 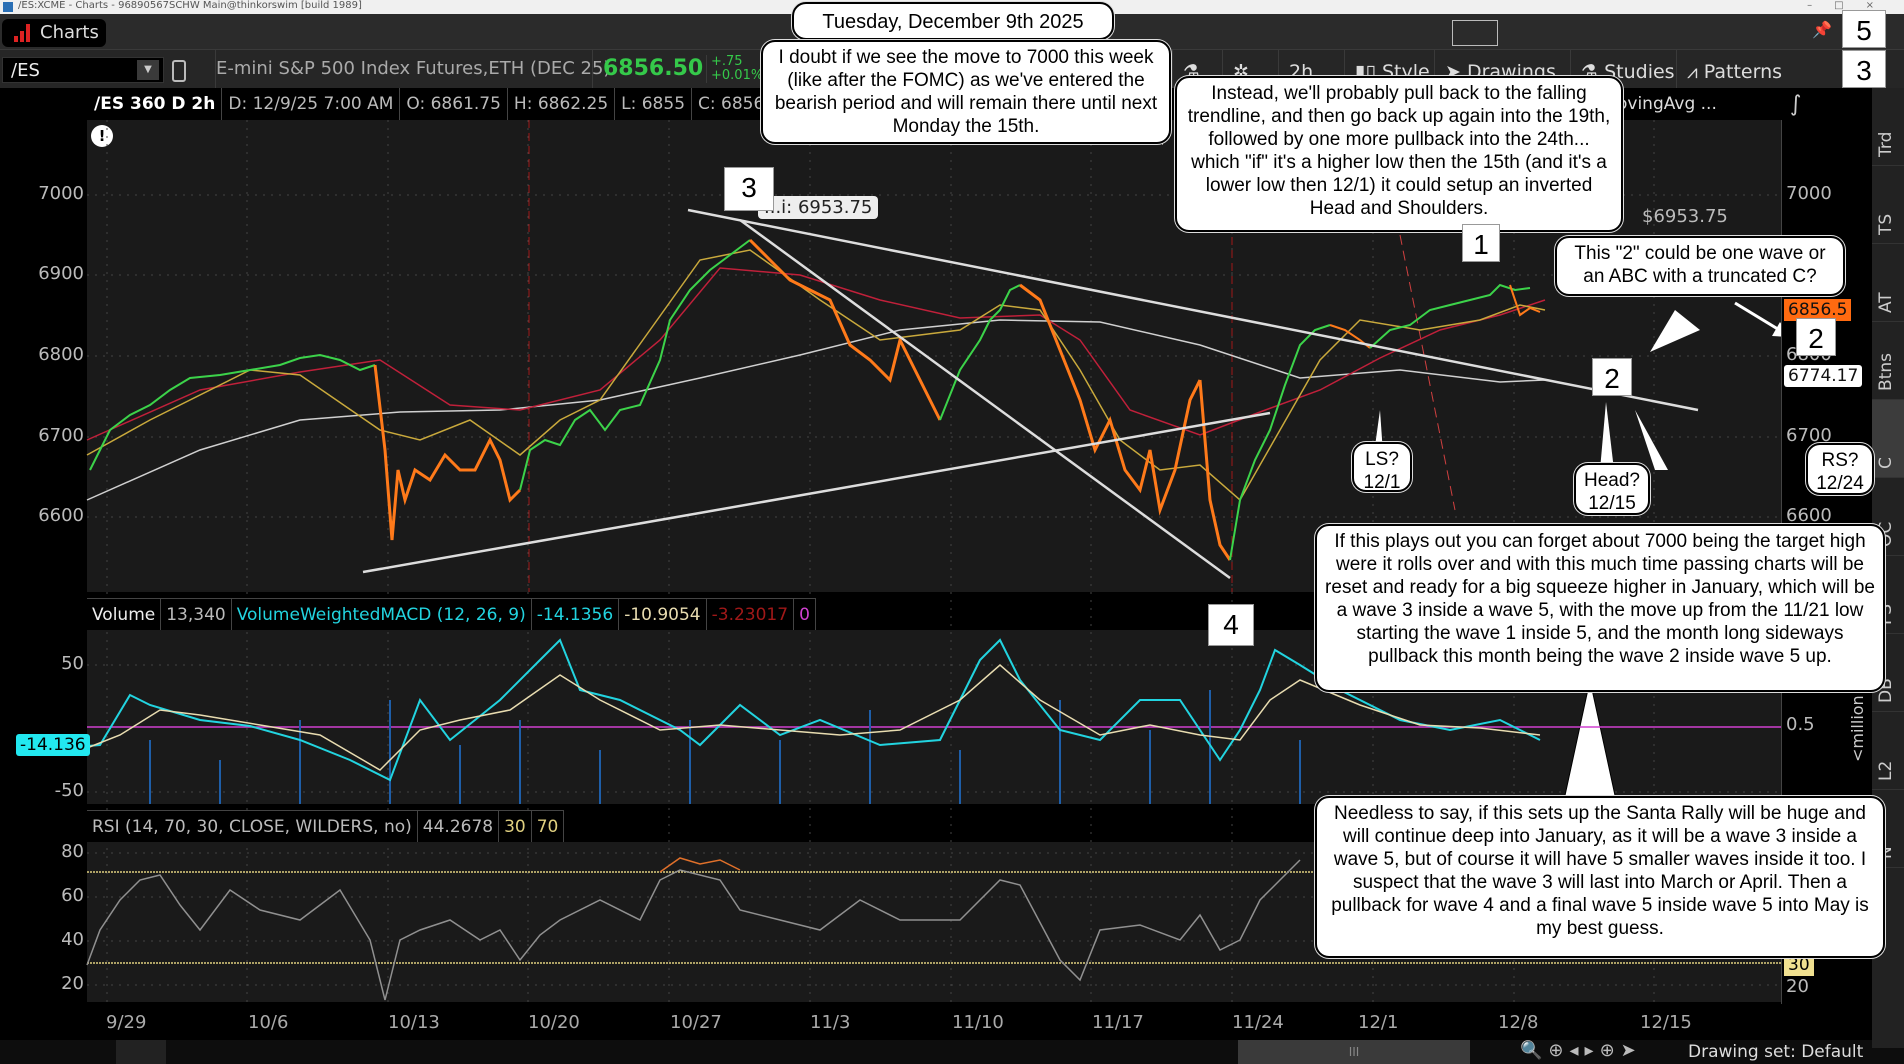 I want to click on bar-low: L: 6855, so click(x=654, y=104).